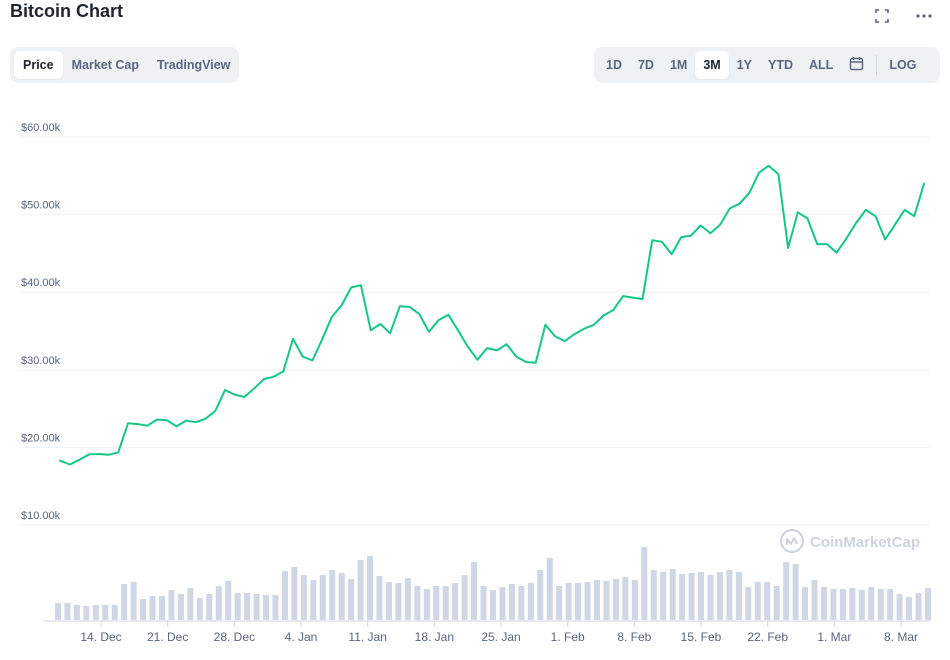  What do you see at coordinates (67, 11) in the screenshot?
I see `page-title: Bitcoin Chart` at bounding box center [67, 11].